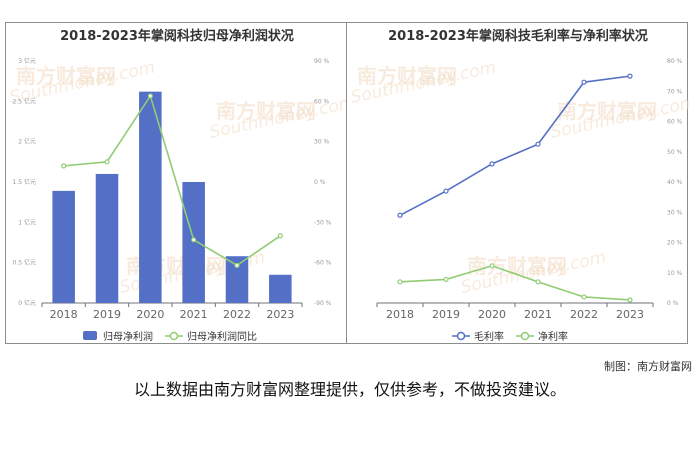 This screenshot has width=700, height=467. I want to click on series-1-point-2020, so click(492, 266).